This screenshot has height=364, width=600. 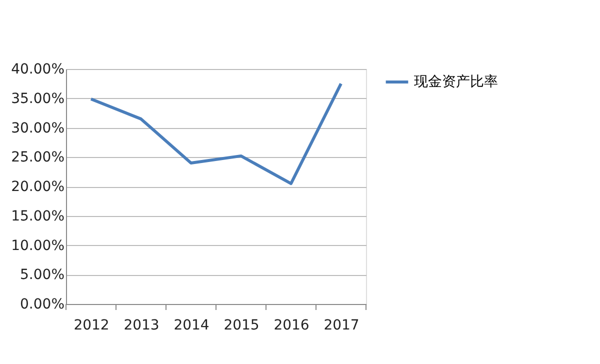 What do you see at coordinates (92, 326) in the screenshot?
I see `x-tick-label: 2012` at bounding box center [92, 326].